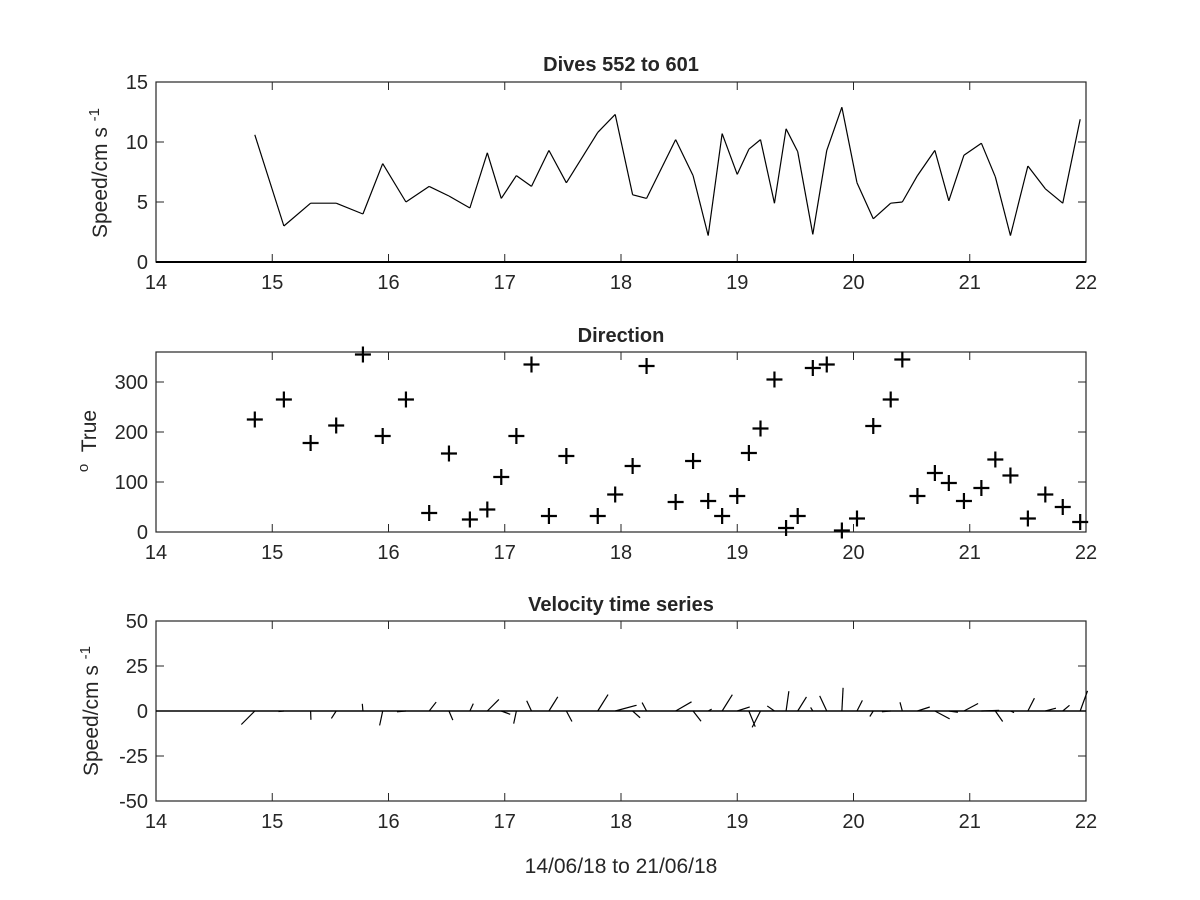 Image resolution: width=1200 pixels, height=900 pixels. Describe the element at coordinates (156, 822) in the screenshot. I see `velocity-x-tick-label: 14` at that location.